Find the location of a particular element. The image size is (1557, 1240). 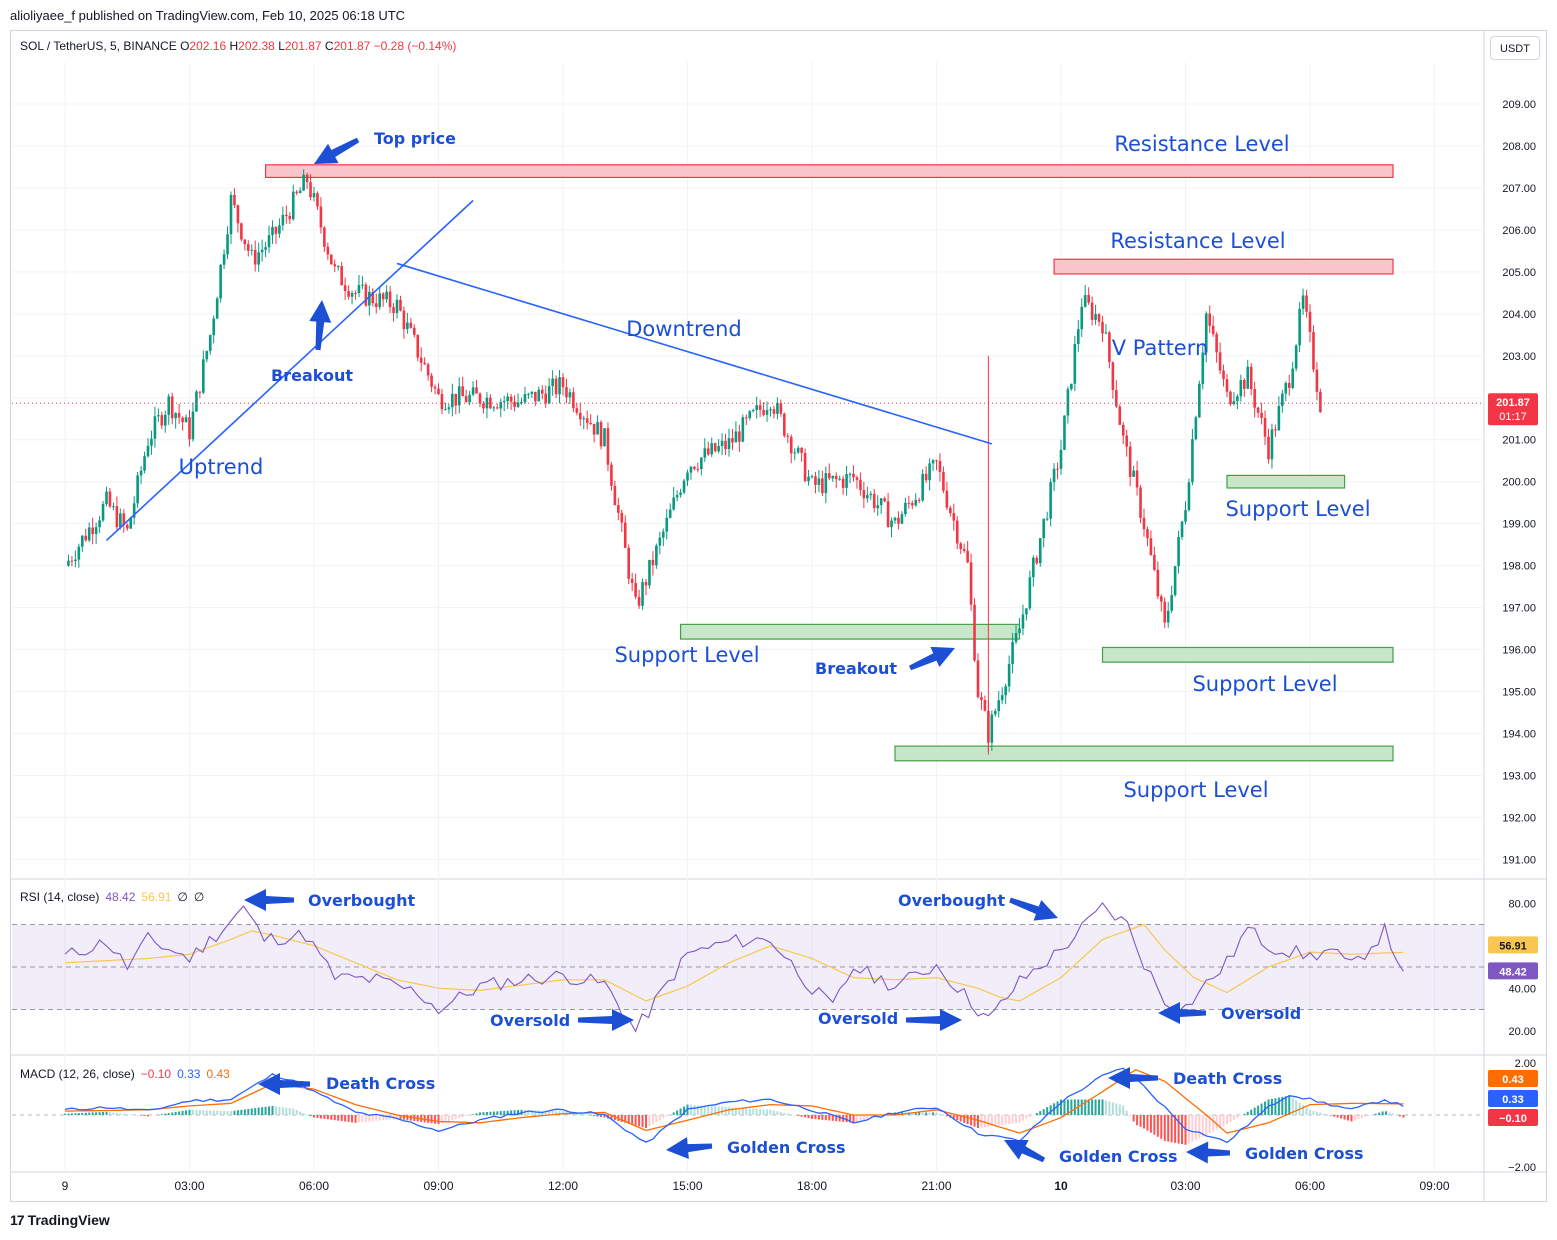

time-tick-label: 18:00 is located at coordinates (812, 1186).